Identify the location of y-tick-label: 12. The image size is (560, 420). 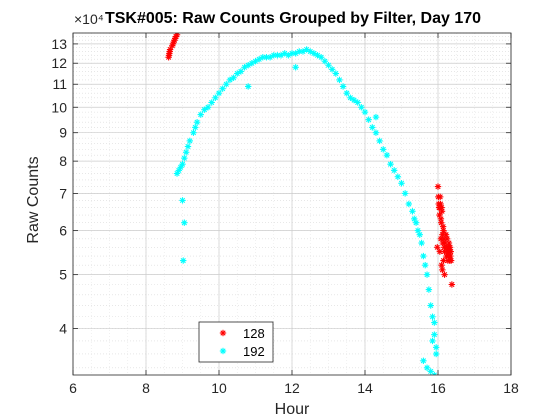
(59, 63).